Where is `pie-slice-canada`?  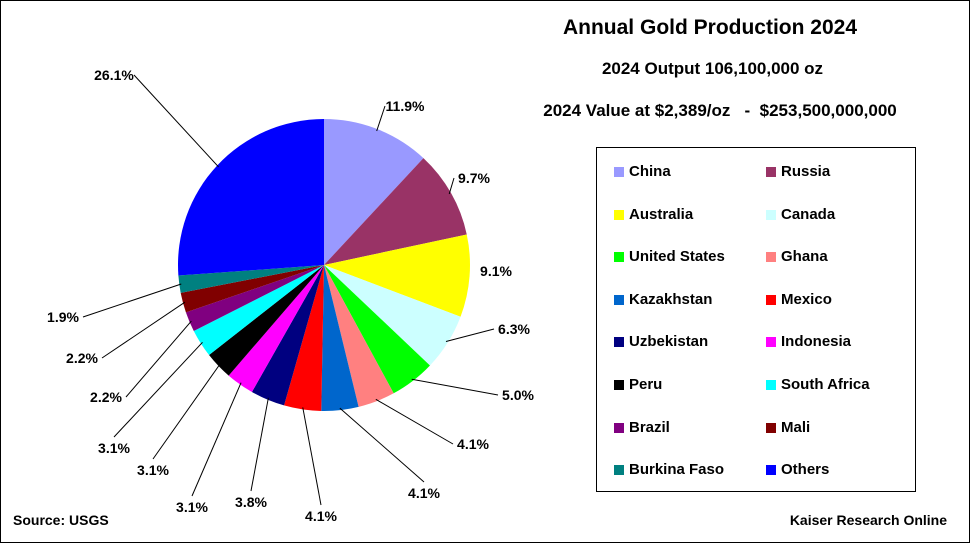
pie-slice-canada is located at coordinates (392, 315).